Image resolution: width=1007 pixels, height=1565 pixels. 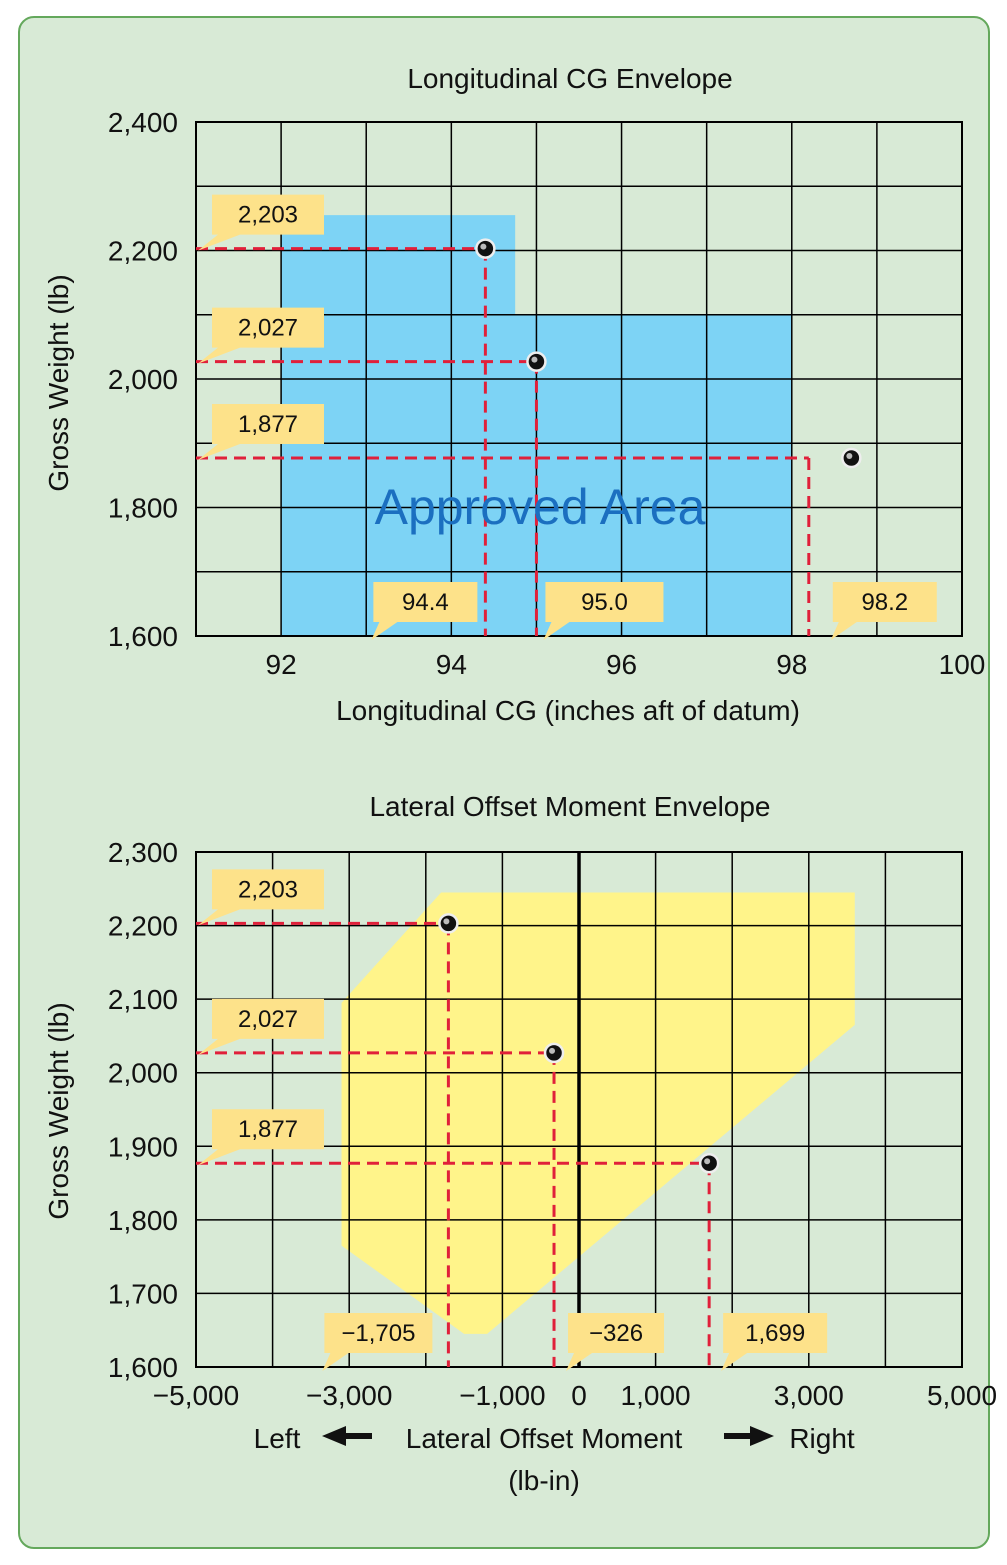 I want to click on c2-ytick-label: 1,800, so click(x=143, y=1220).